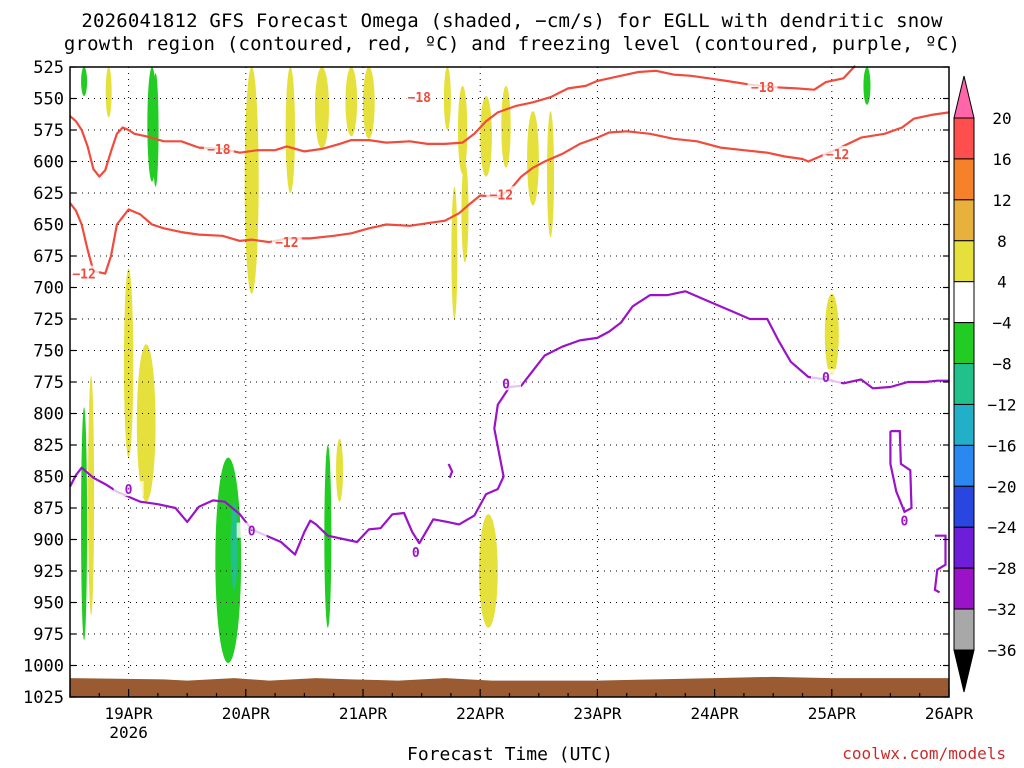 The image size is (1024, 768). What do you see at coordinates (1002, 609) in the screenshot?
I see `colorbar-label: −32` at bounding box center [1002, 609].